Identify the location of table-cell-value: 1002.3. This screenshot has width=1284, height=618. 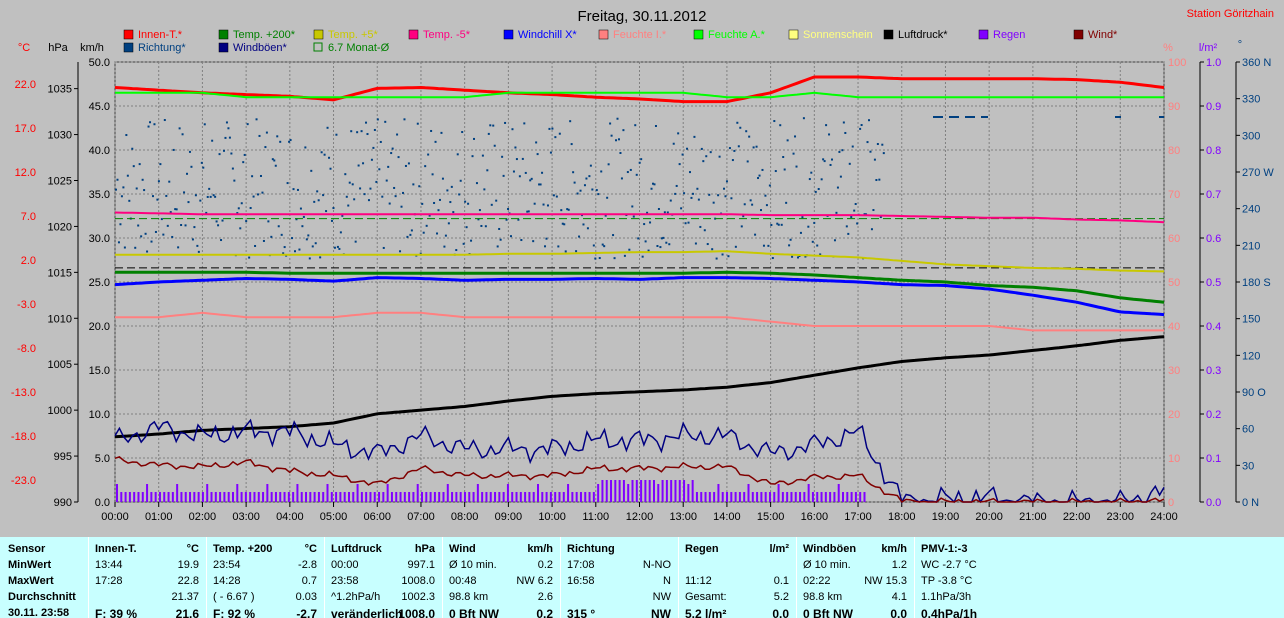
(418, 597).